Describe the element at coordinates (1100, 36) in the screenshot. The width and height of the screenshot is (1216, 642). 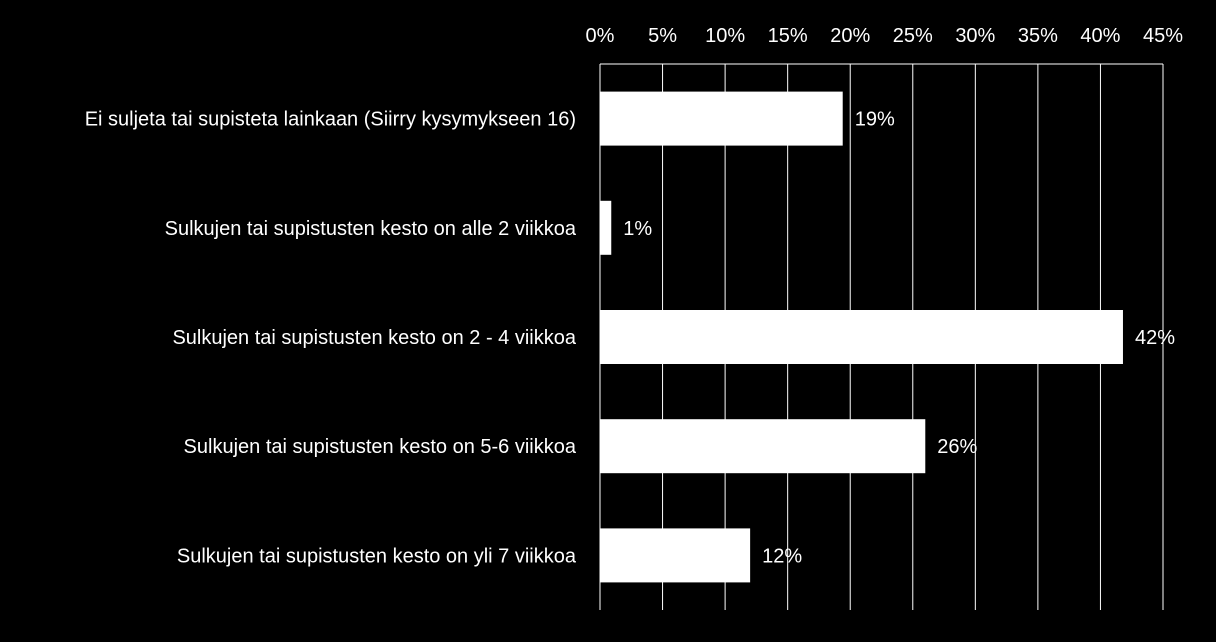
I see `x-tick-label: 40%` at that location.